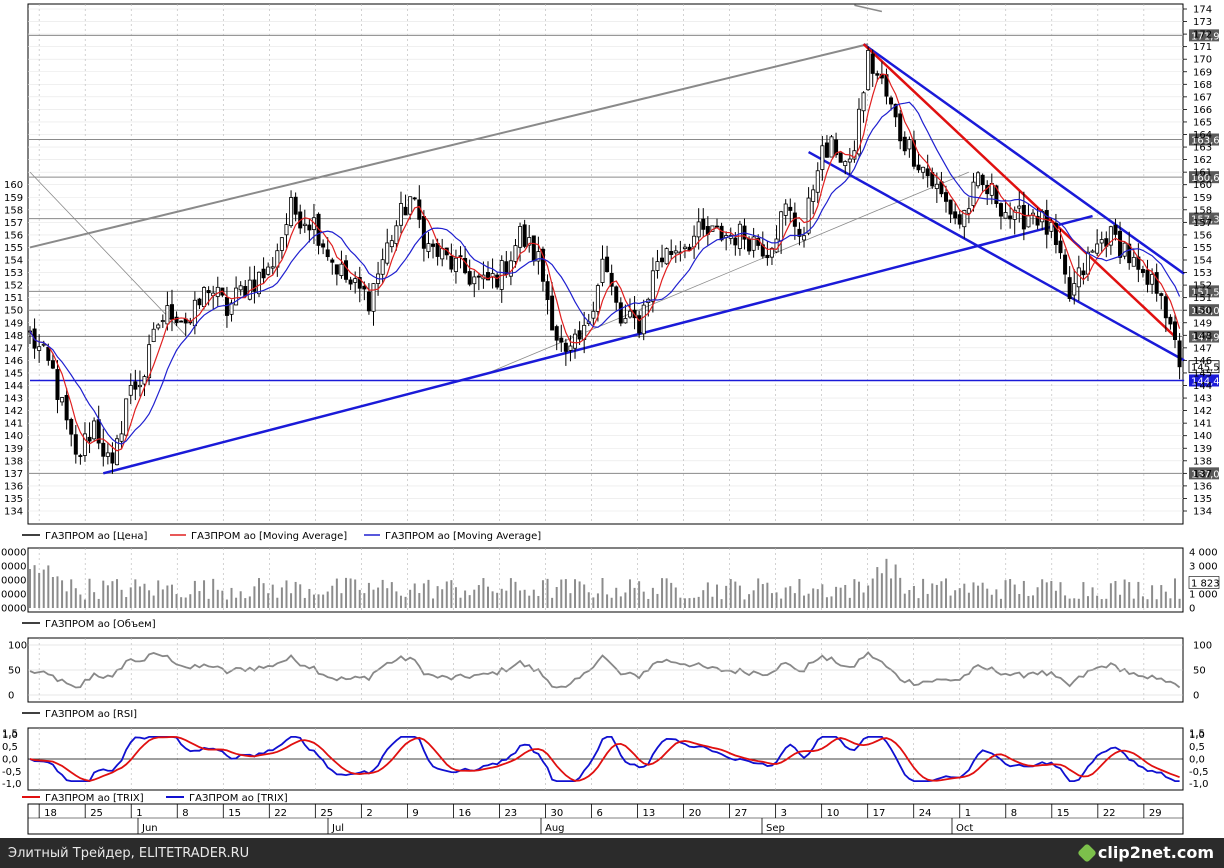 The height and width of the screenshot is (868, 1224). Describe the element at coordinates (1202, 512) in the screenshot. I see `price-axis-label: 134` at that location.